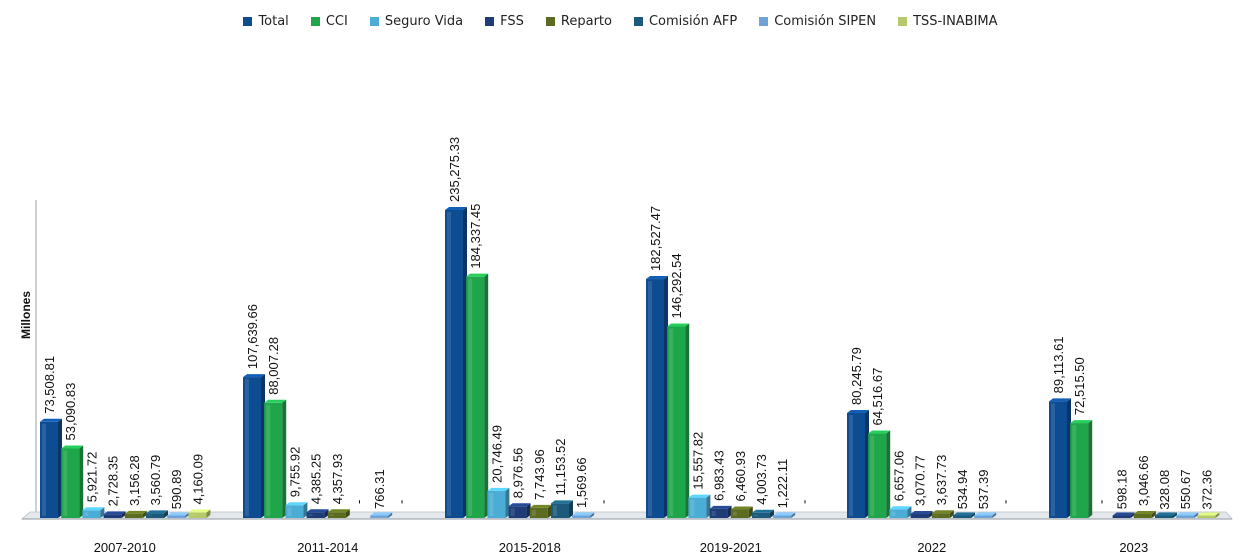 The height and width of the screenshot is (556, 1241). I want to click on bar-fss-2022, so click(921, 514).